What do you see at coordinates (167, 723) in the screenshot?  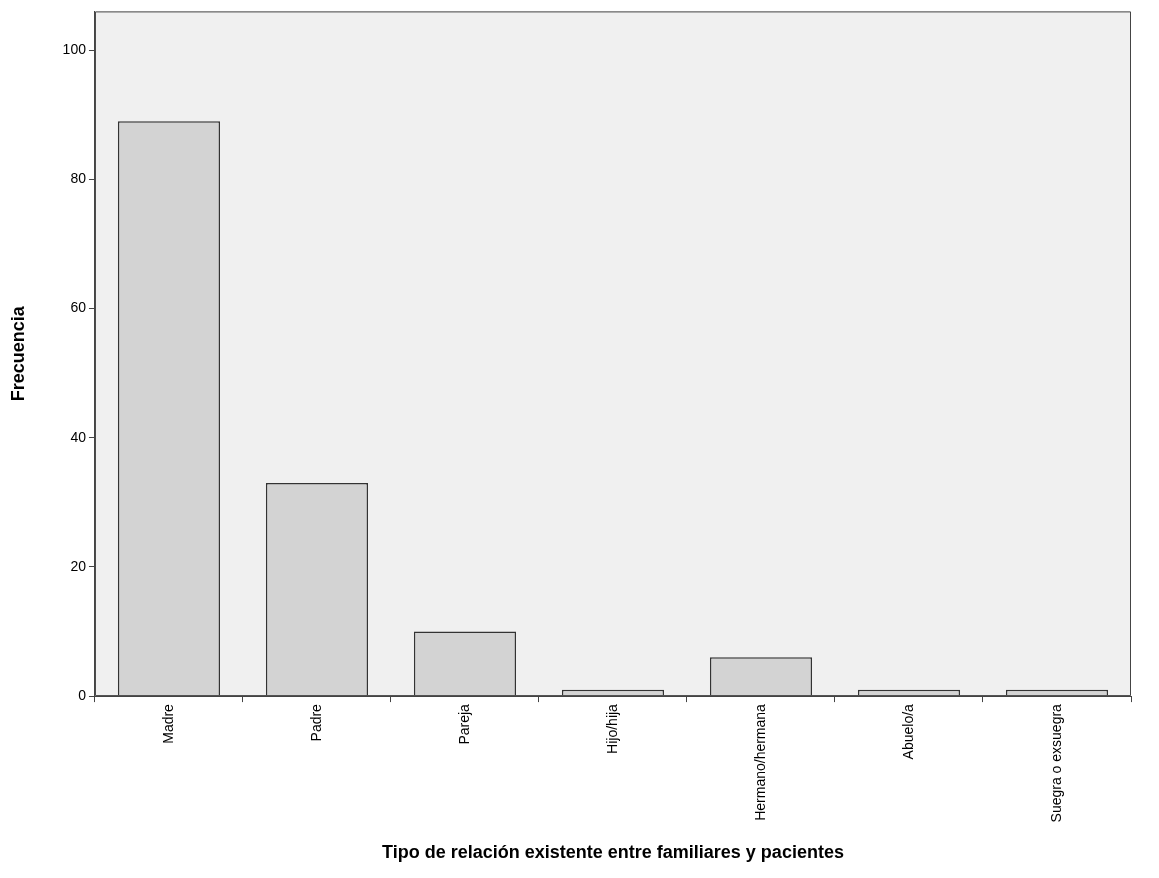 I see `x-tick-label: Madre` at bounding box center [167, 723].